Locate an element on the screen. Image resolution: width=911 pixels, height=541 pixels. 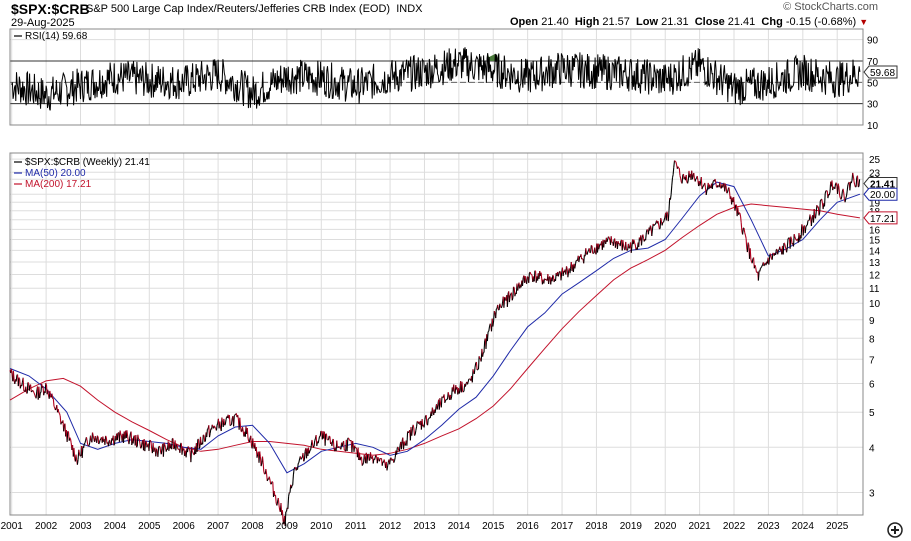
y-tick-label: 9 is located at coordinates (872, 321).